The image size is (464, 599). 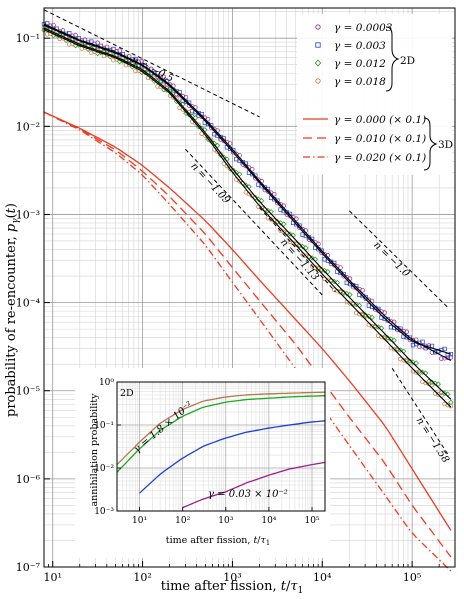 What do you see at coordinates (104, 512) in the screenshot?
I see `inset-y-tick-label: 10⁻³` at bounding box center [104, 512].